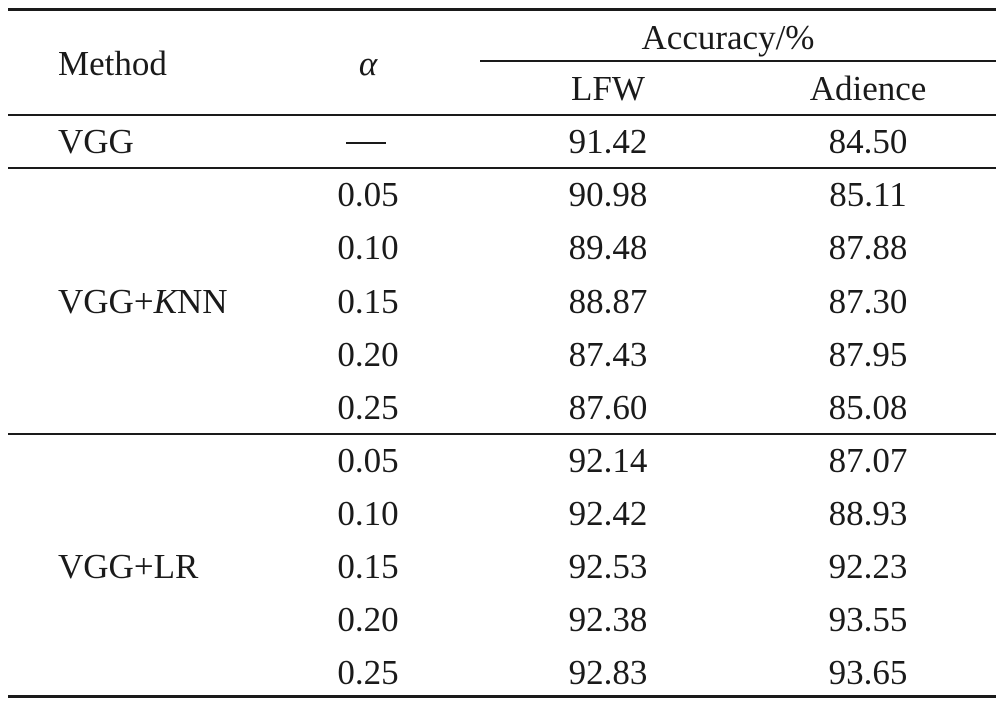 Image resolution: width=1002 pixels, height=713 pixels. I want to click on table-row-lr-adience: 88.93, so click(868, 513).